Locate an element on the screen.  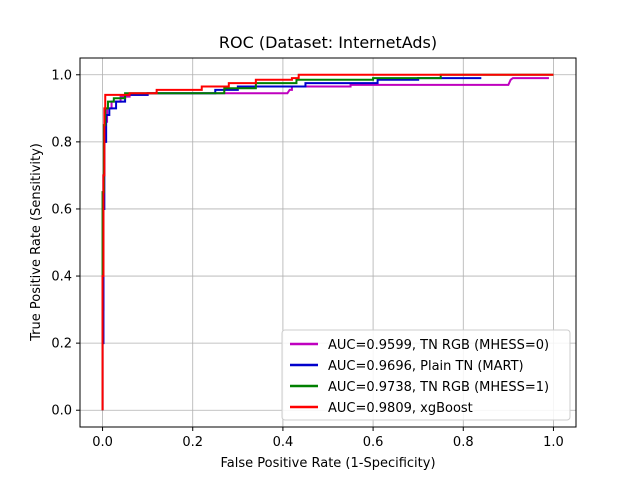
legend-label-4: AUC=0.9809, xgBoost is located at coordinates (400, 408).